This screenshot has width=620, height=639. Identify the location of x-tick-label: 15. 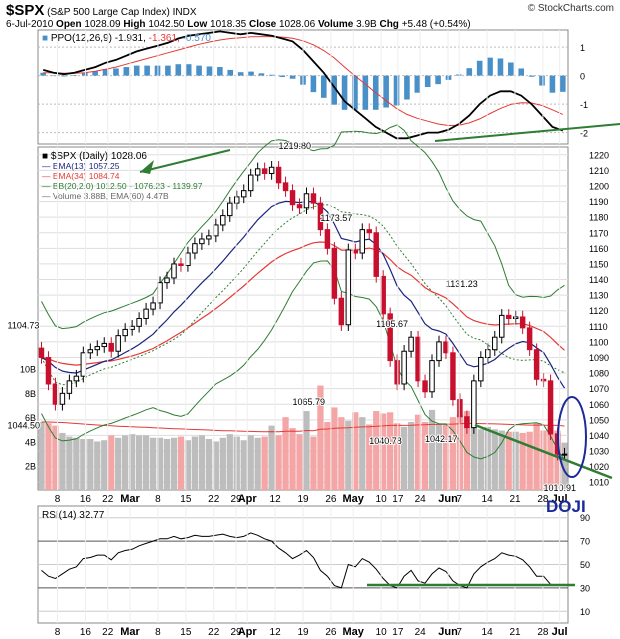
(186, 632).